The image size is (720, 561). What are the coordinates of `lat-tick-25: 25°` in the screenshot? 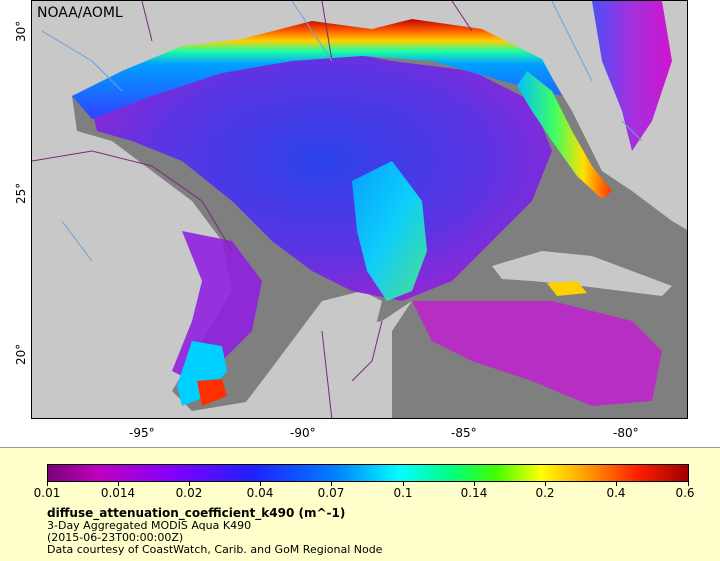 It's located at (21, 193).